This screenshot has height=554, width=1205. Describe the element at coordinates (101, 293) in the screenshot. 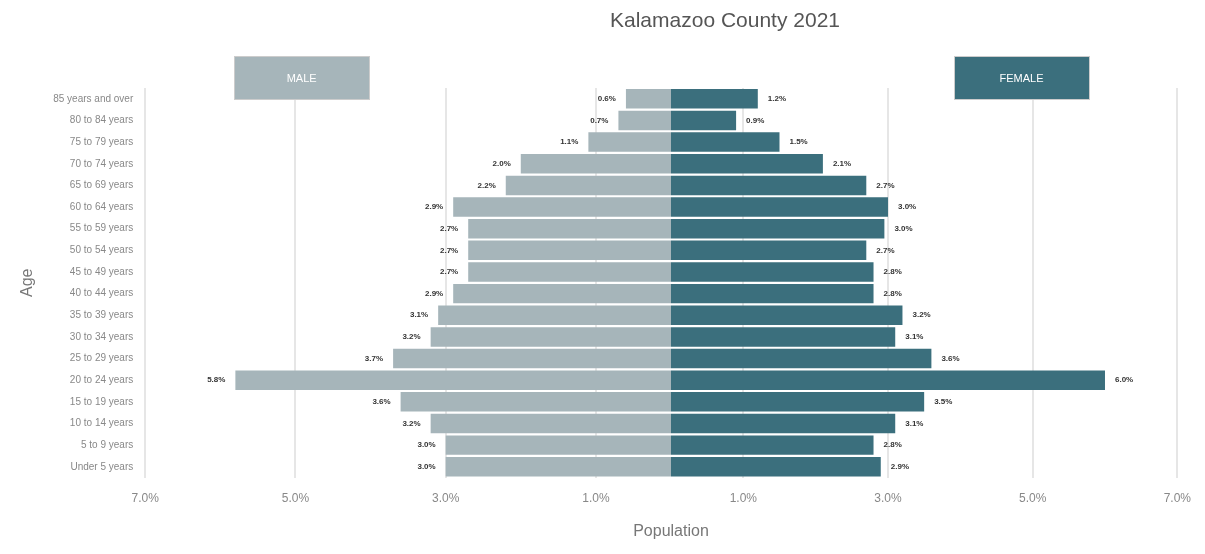

I see `y-tick-label: 40 to 44 years` at that location.